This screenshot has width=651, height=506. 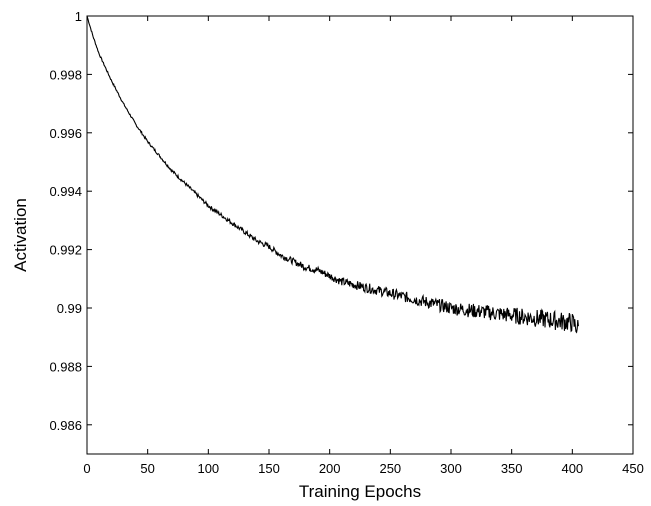 What do you see at coordinates (65, 425) in the screenshot?
I see `y-tick-label: 0.986` at bounding box center [65, 425].